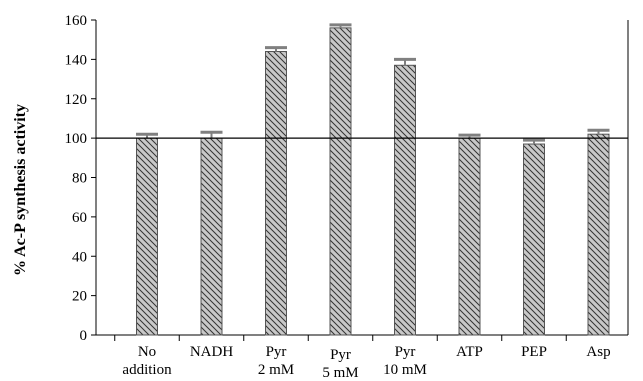 The width and height of the screenshot is (643, 381). I want to click on x-category-label: 10 mM, so click(405, 370).